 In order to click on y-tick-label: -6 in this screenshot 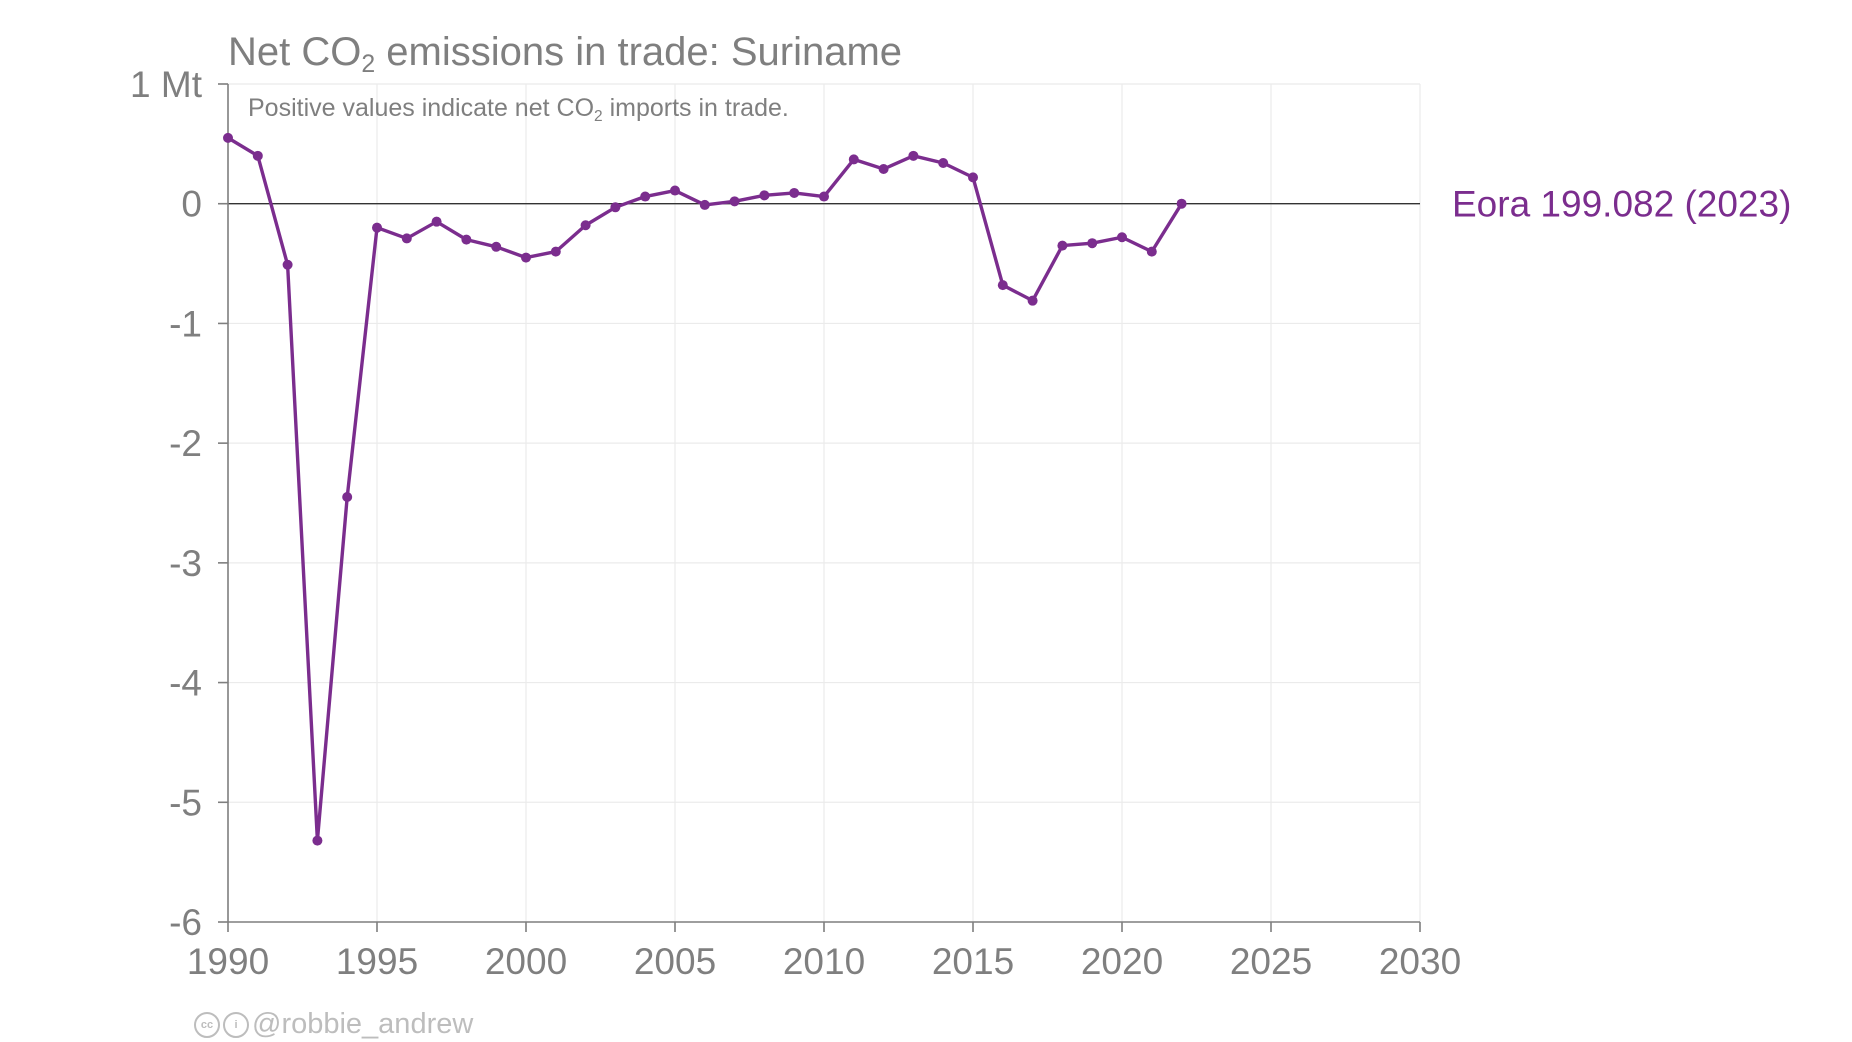, I will do `click(185, 922)`.